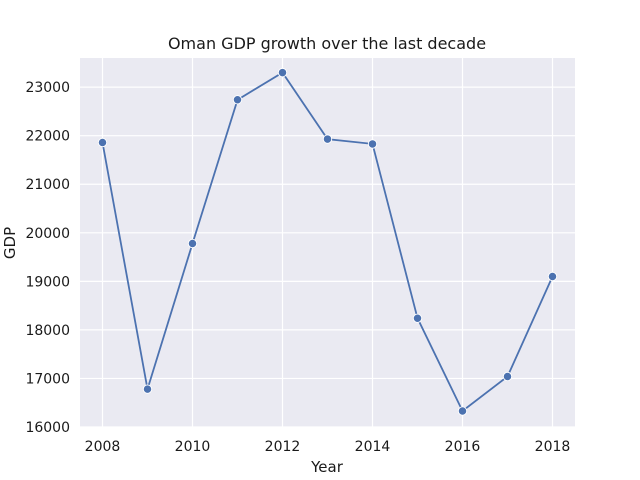  What do you see at coordinates (193, 447) in the screenshot?
I see `x-tick-label: 2010` at bounding box center [193, 447].